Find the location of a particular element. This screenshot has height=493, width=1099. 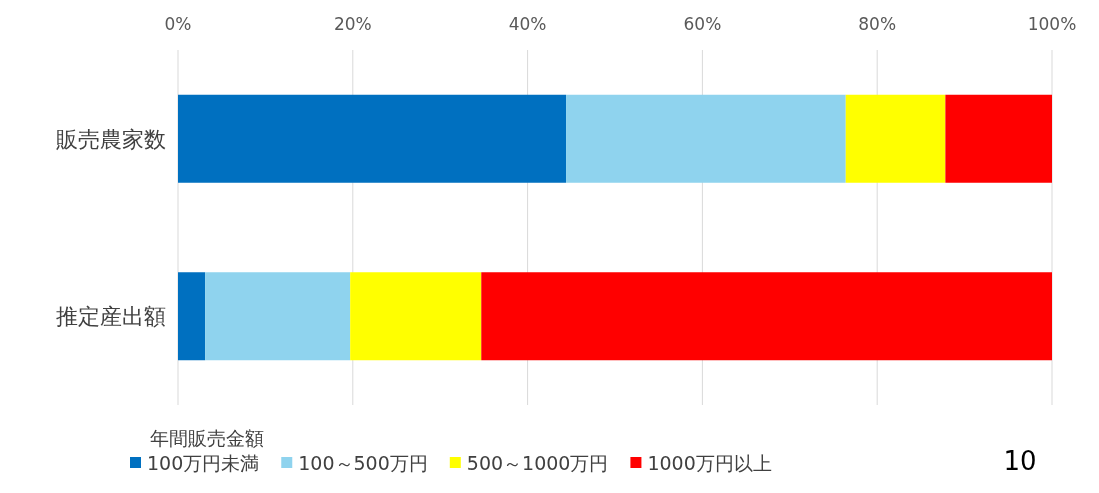

x-tick-label: 0% is located at coordinates (178, 24).